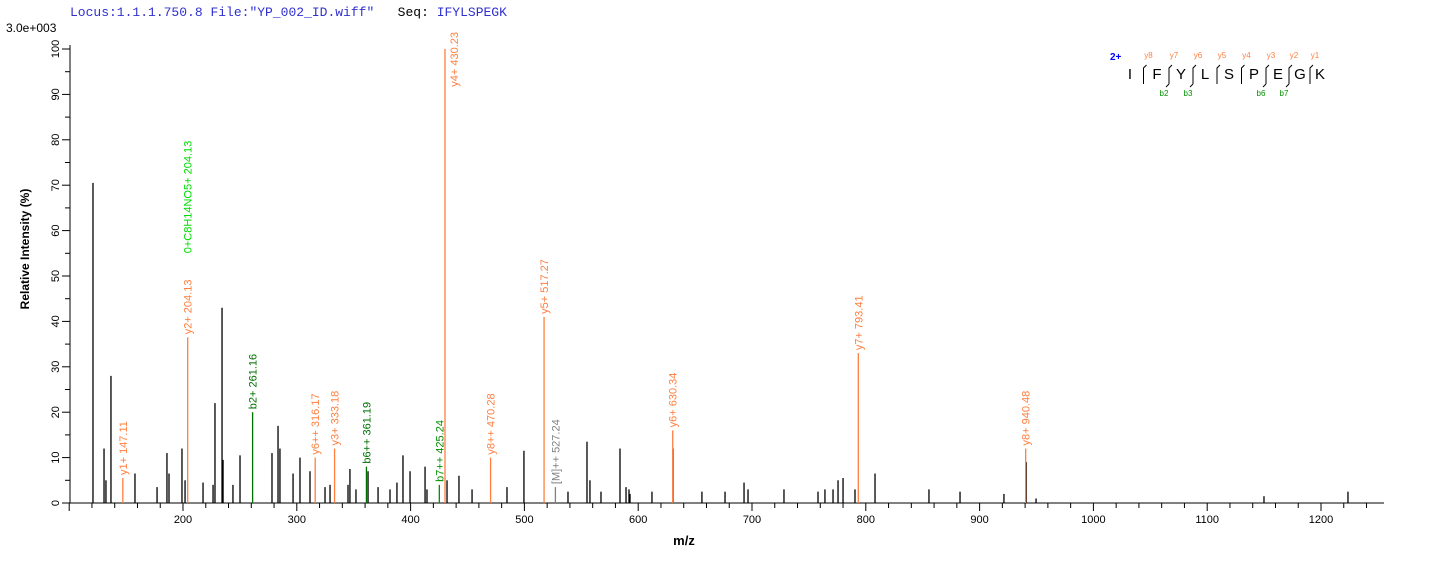 The image size is (1436, 562). Describe the element at coordinates (1315, 55) in the screenshot. I see `y-ion-label: y1` at that location.